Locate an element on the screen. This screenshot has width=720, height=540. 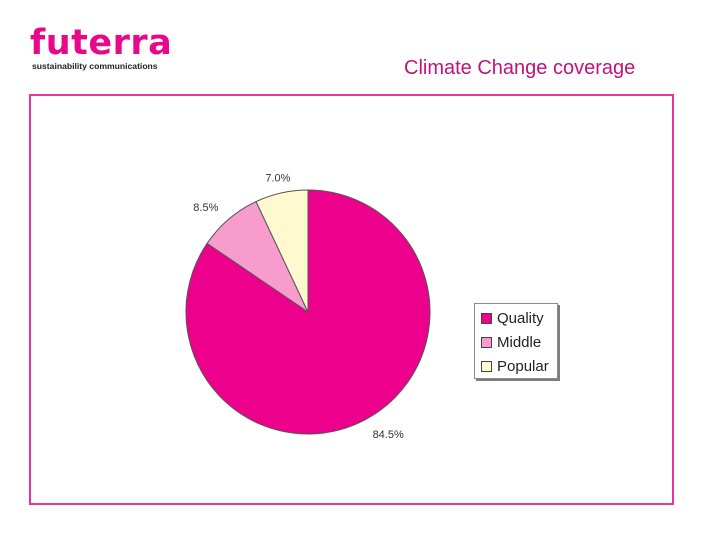
legend-item-quality: Quality is located at coordinates (512, 318).